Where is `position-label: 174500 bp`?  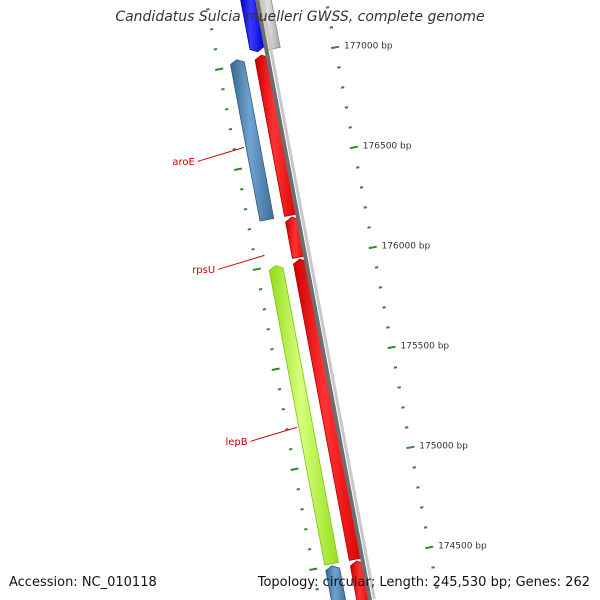
position-label: 174500 bp is located at coordinates (462, 547).